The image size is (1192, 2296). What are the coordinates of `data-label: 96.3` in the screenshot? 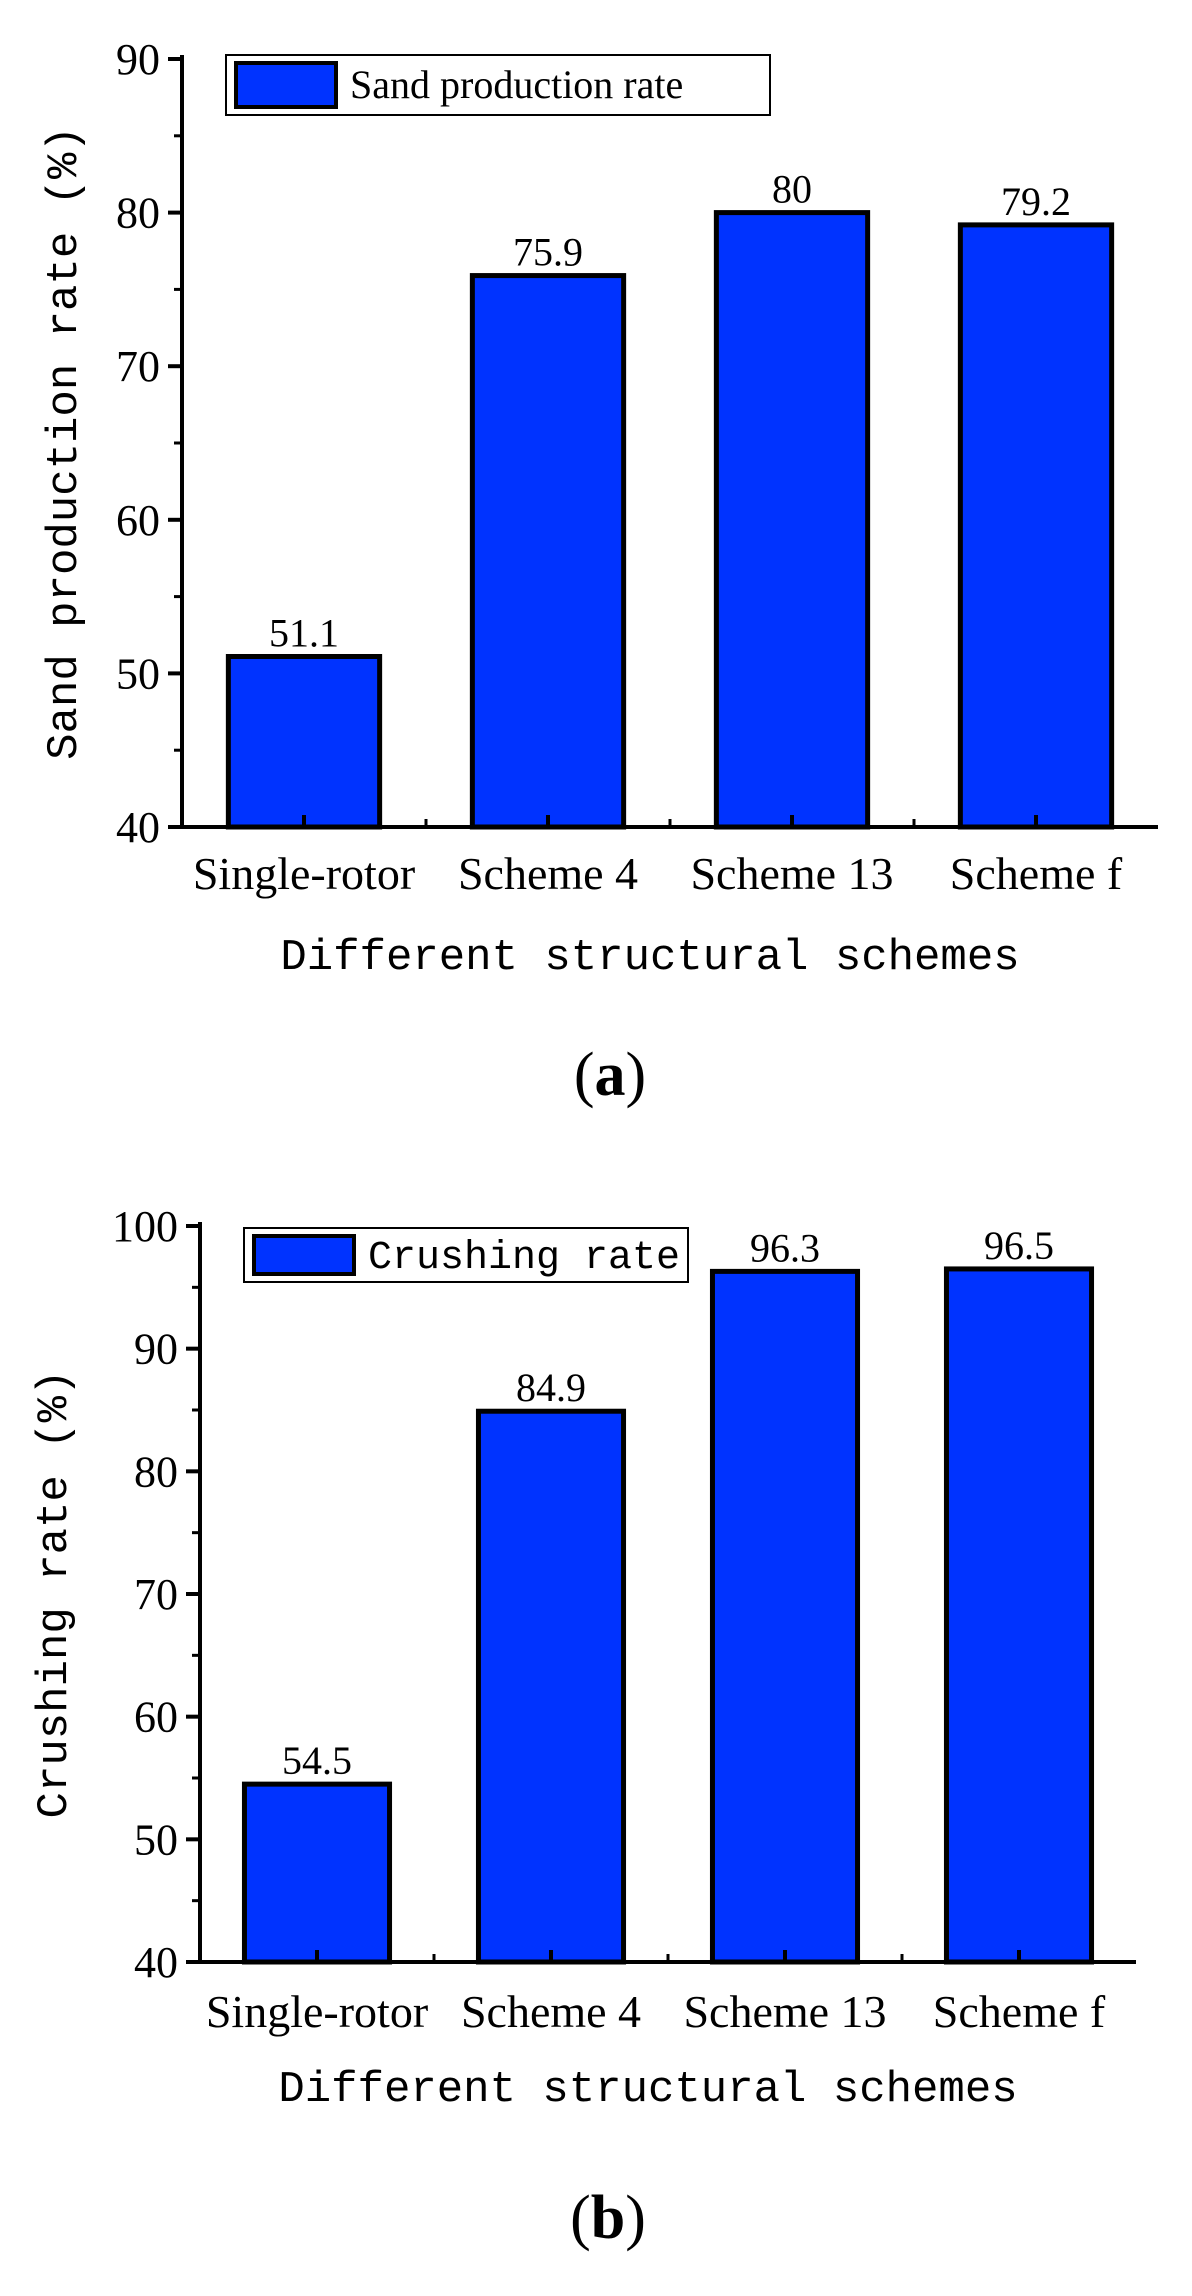 It's located at (785, 1247).